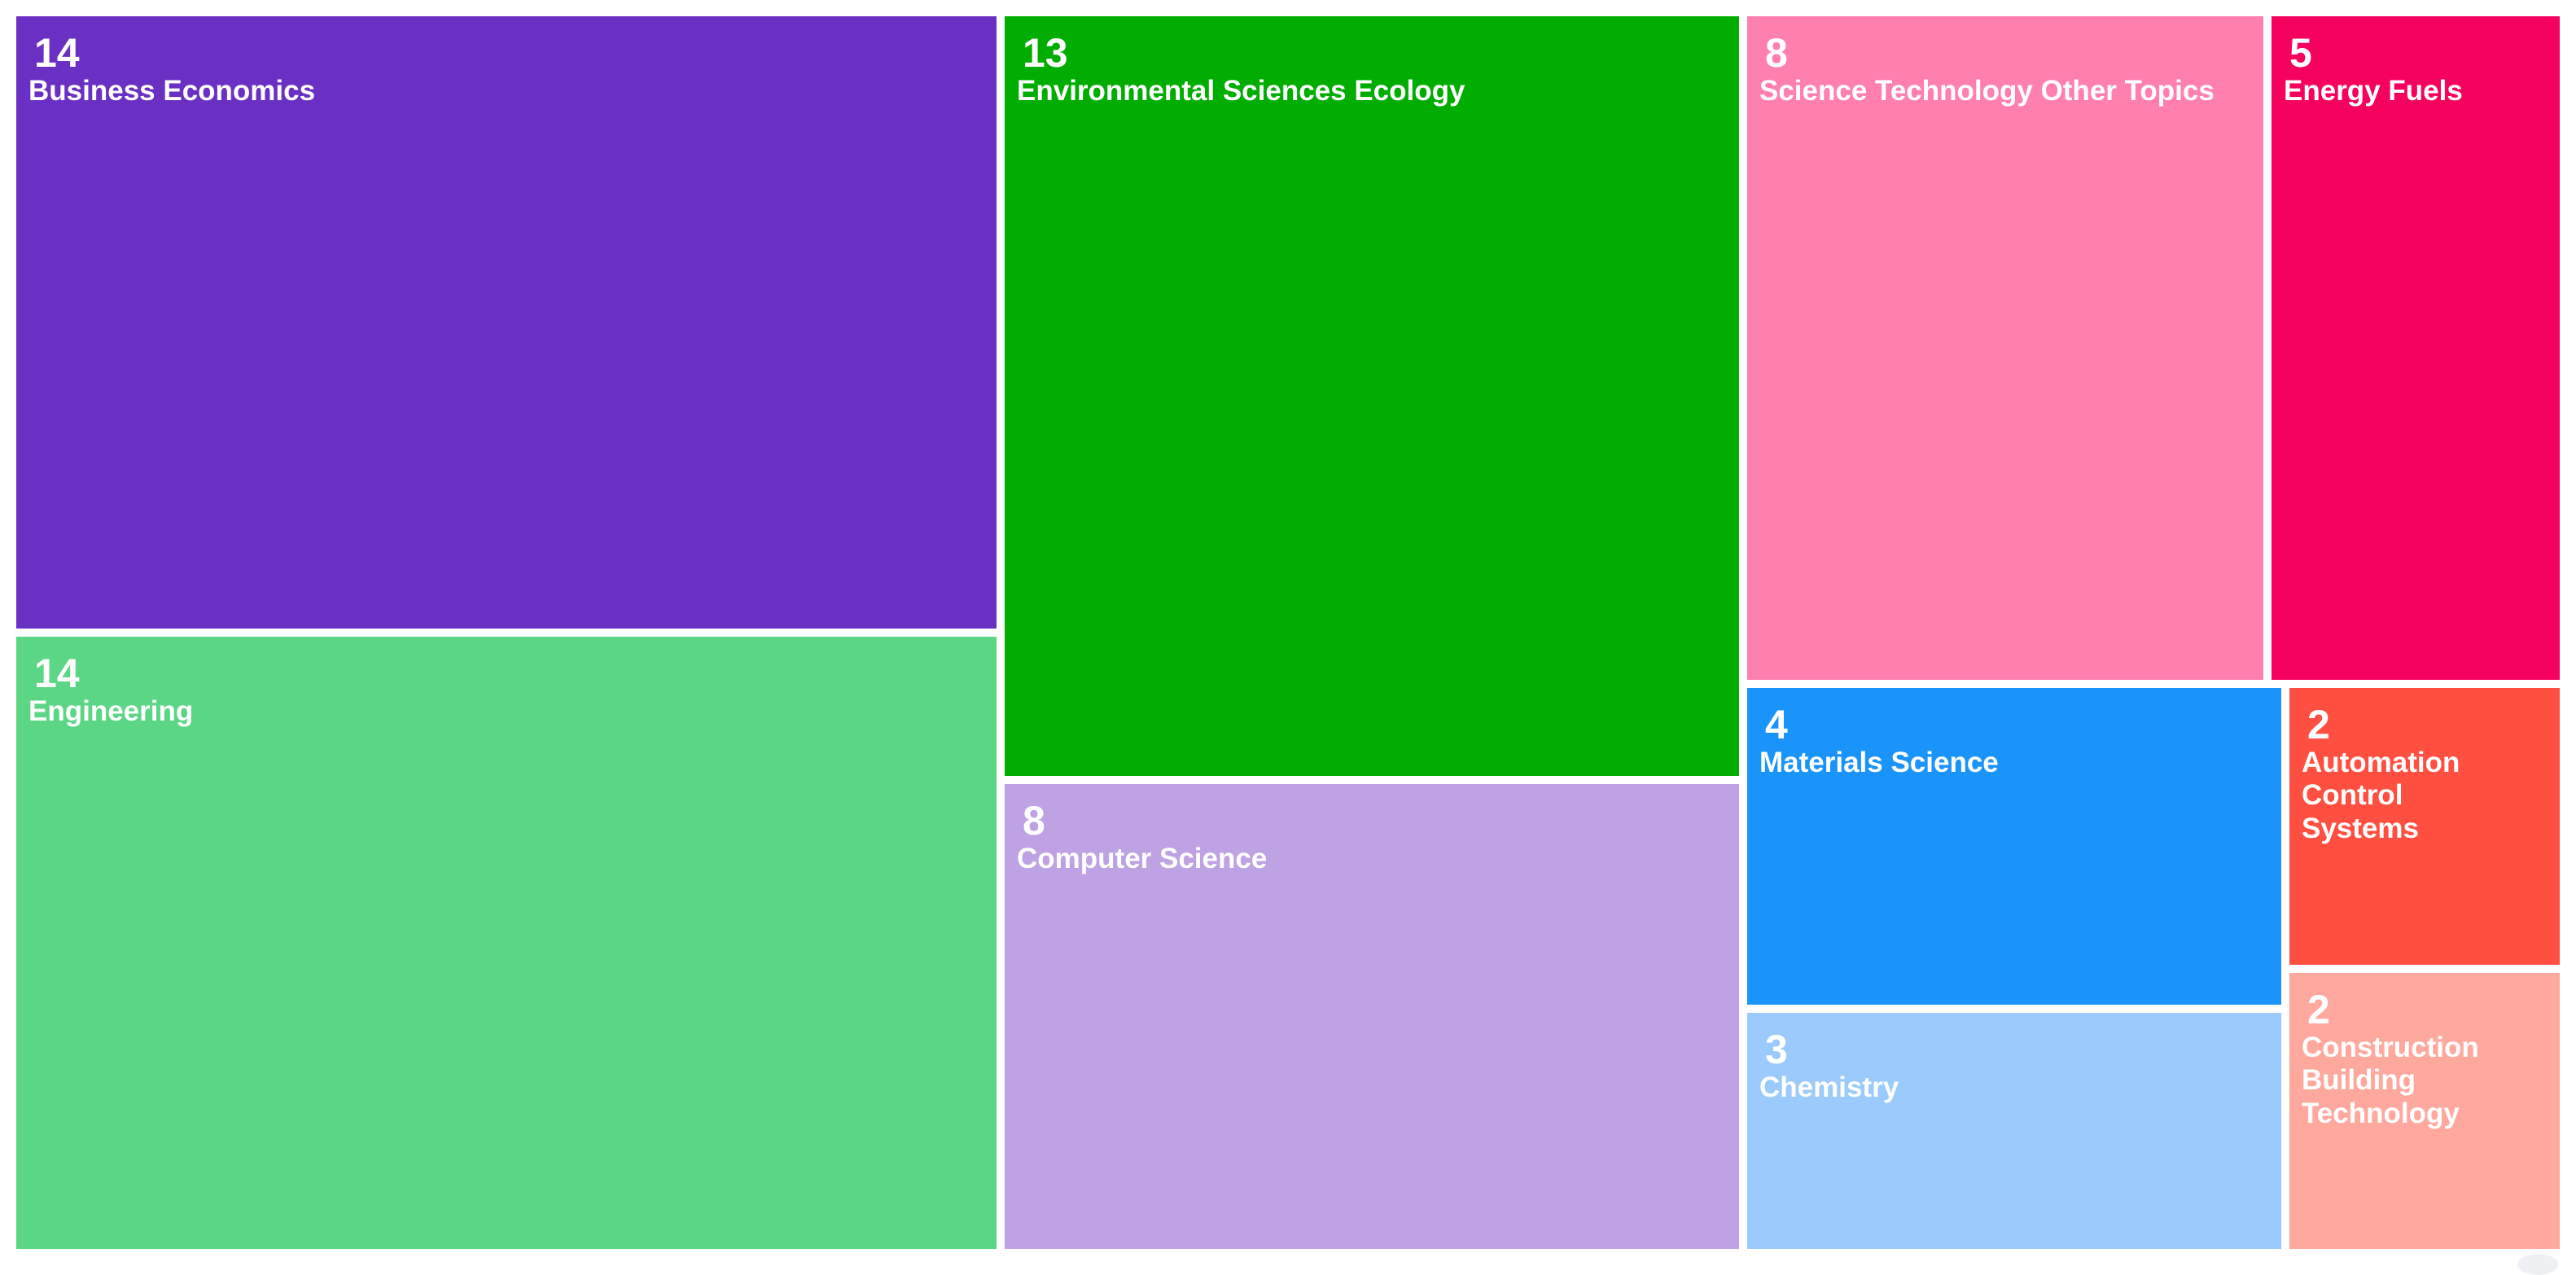  What do you see at coordinates (2373, 91) in the screenshot?
I see `tile-label: Energy Fuels` at bounding box center [2373, 91].